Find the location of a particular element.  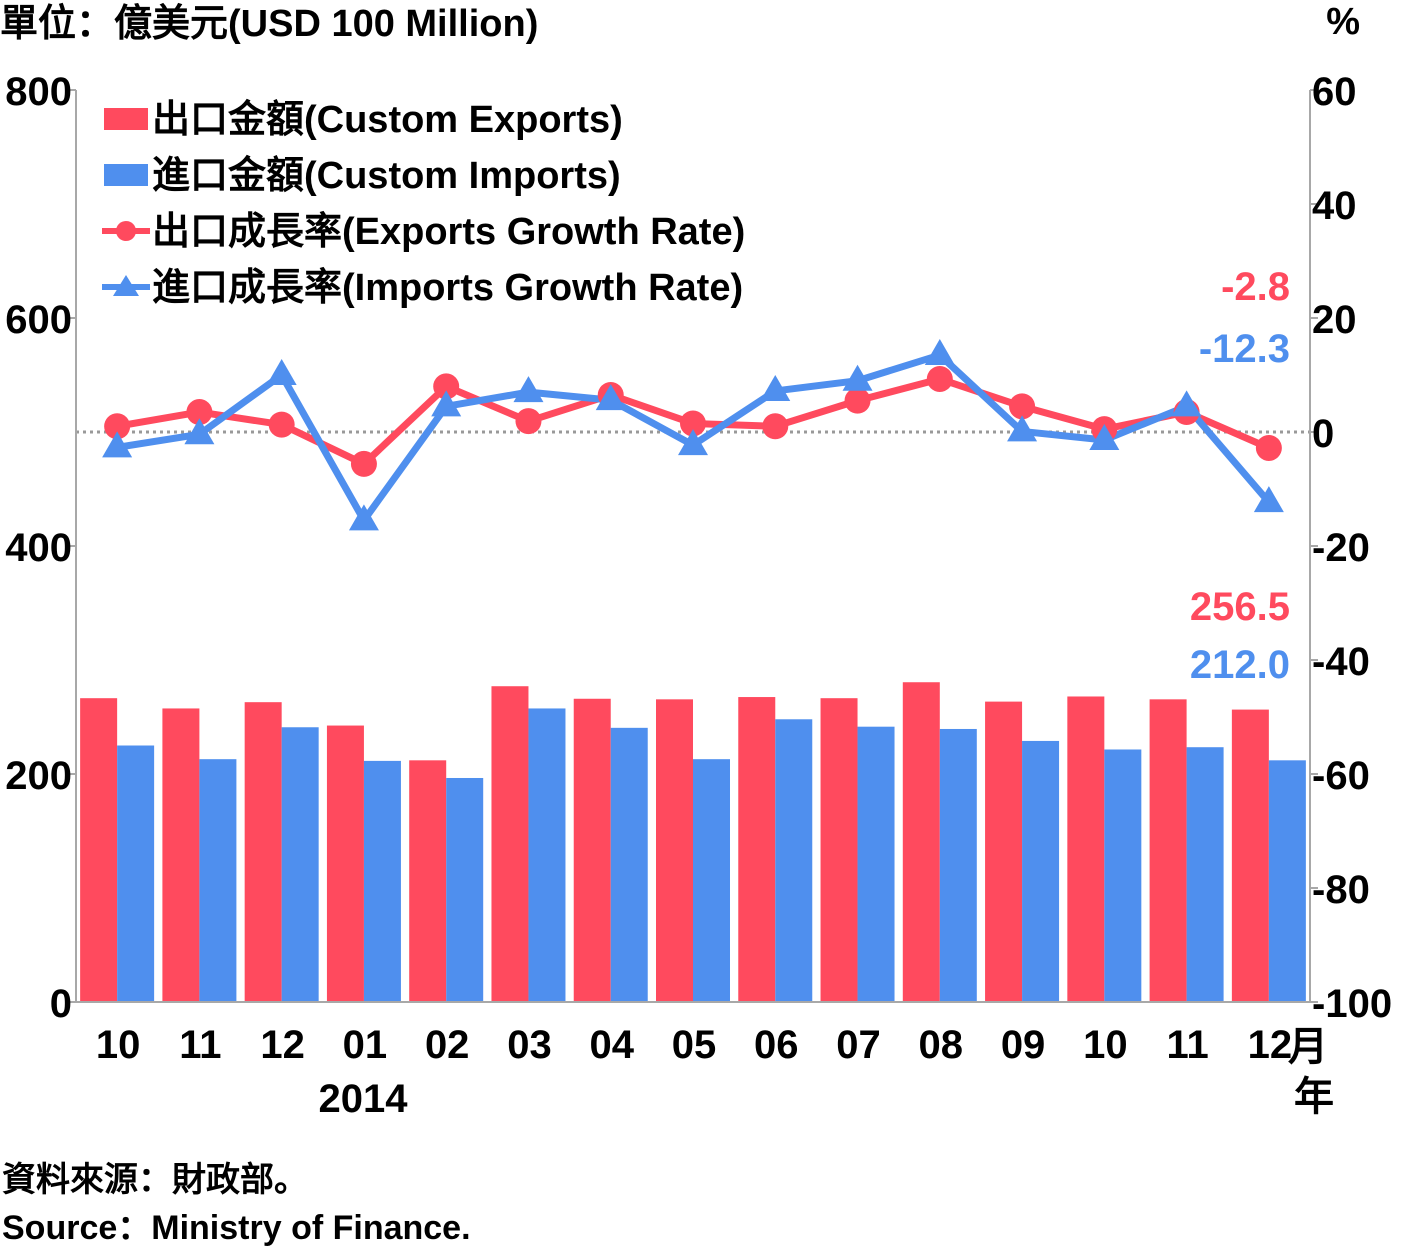

right-tick-label-2: -60 is located at coordinates (1341, 776).